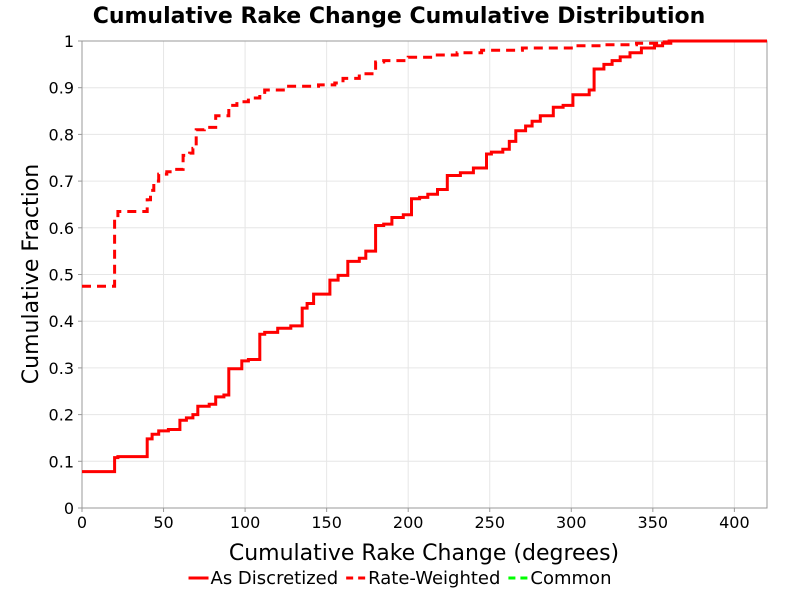 Image resolution: width=800 pixels, height=600 pixels. I want to click on x-tick-label: 0, so click(82, 522).